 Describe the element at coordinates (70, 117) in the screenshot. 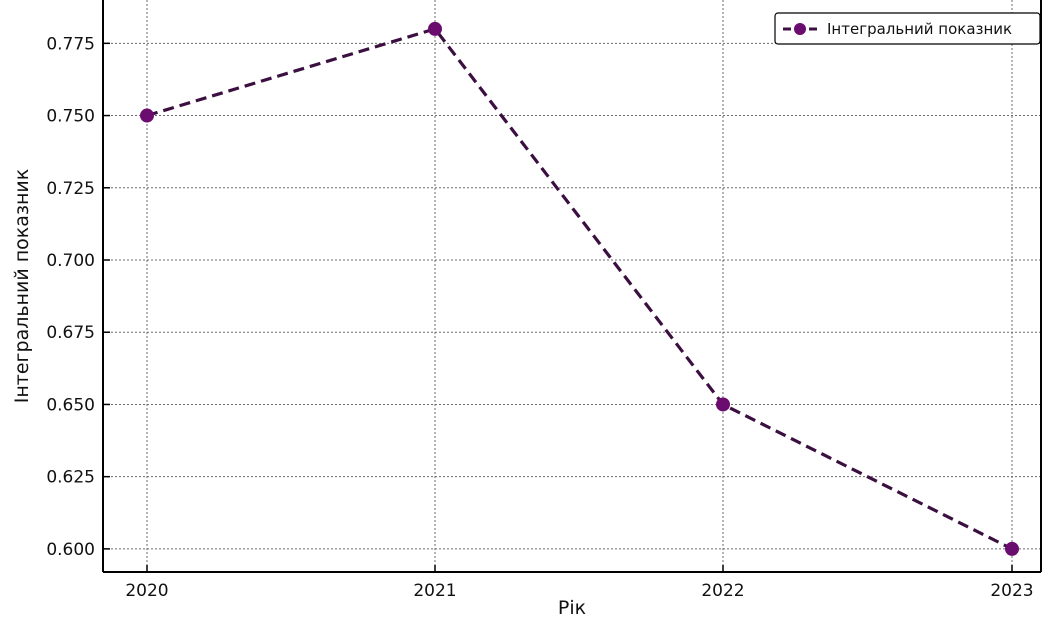

I see `y-tick-label: 0.750` at that location.